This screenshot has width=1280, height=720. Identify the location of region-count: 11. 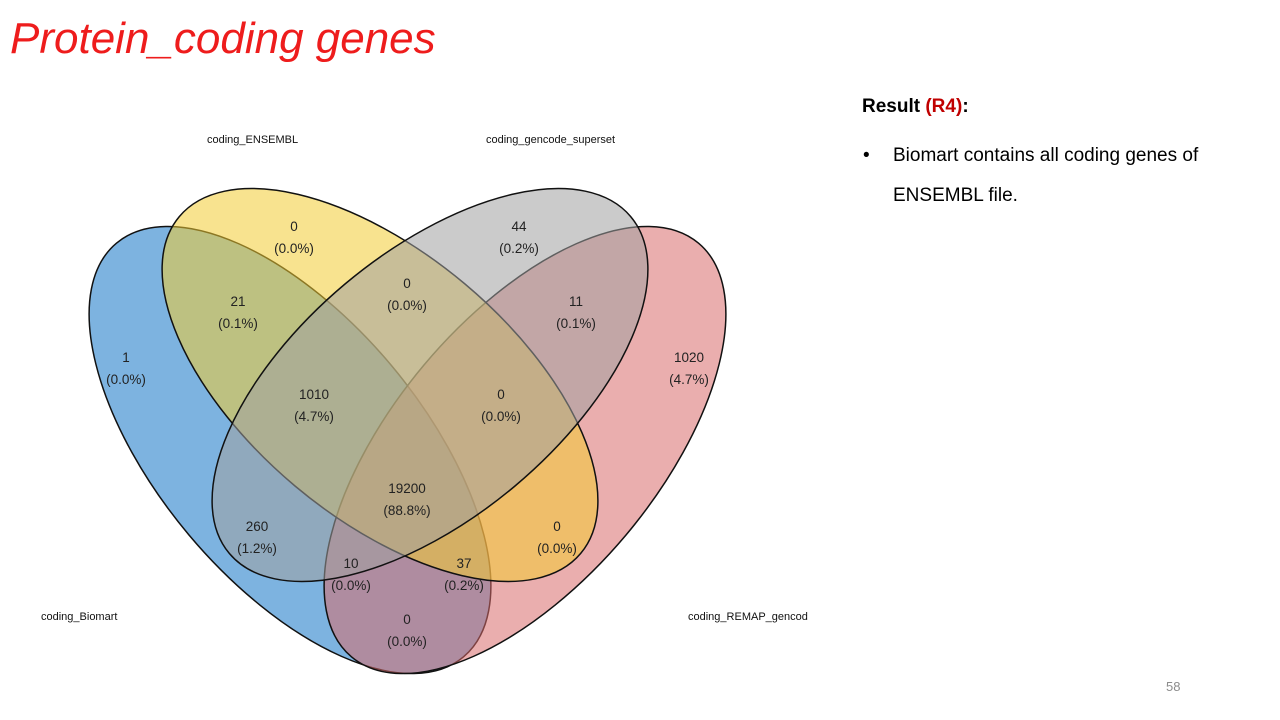
(576, 301).